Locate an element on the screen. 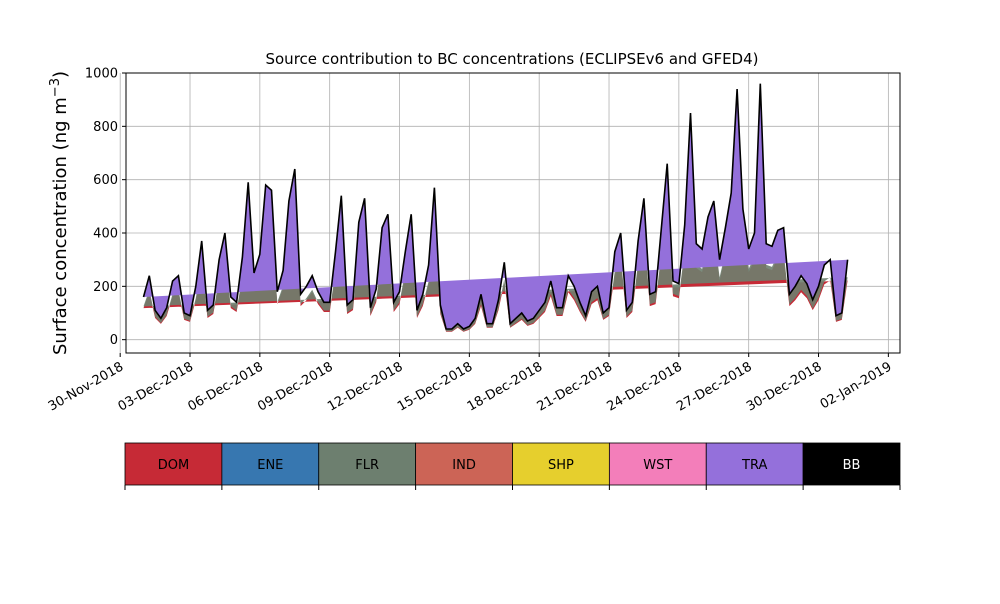 This screenshot has height=604, width=1000. legend-swatch-ind is located at coordinates (464, 464).